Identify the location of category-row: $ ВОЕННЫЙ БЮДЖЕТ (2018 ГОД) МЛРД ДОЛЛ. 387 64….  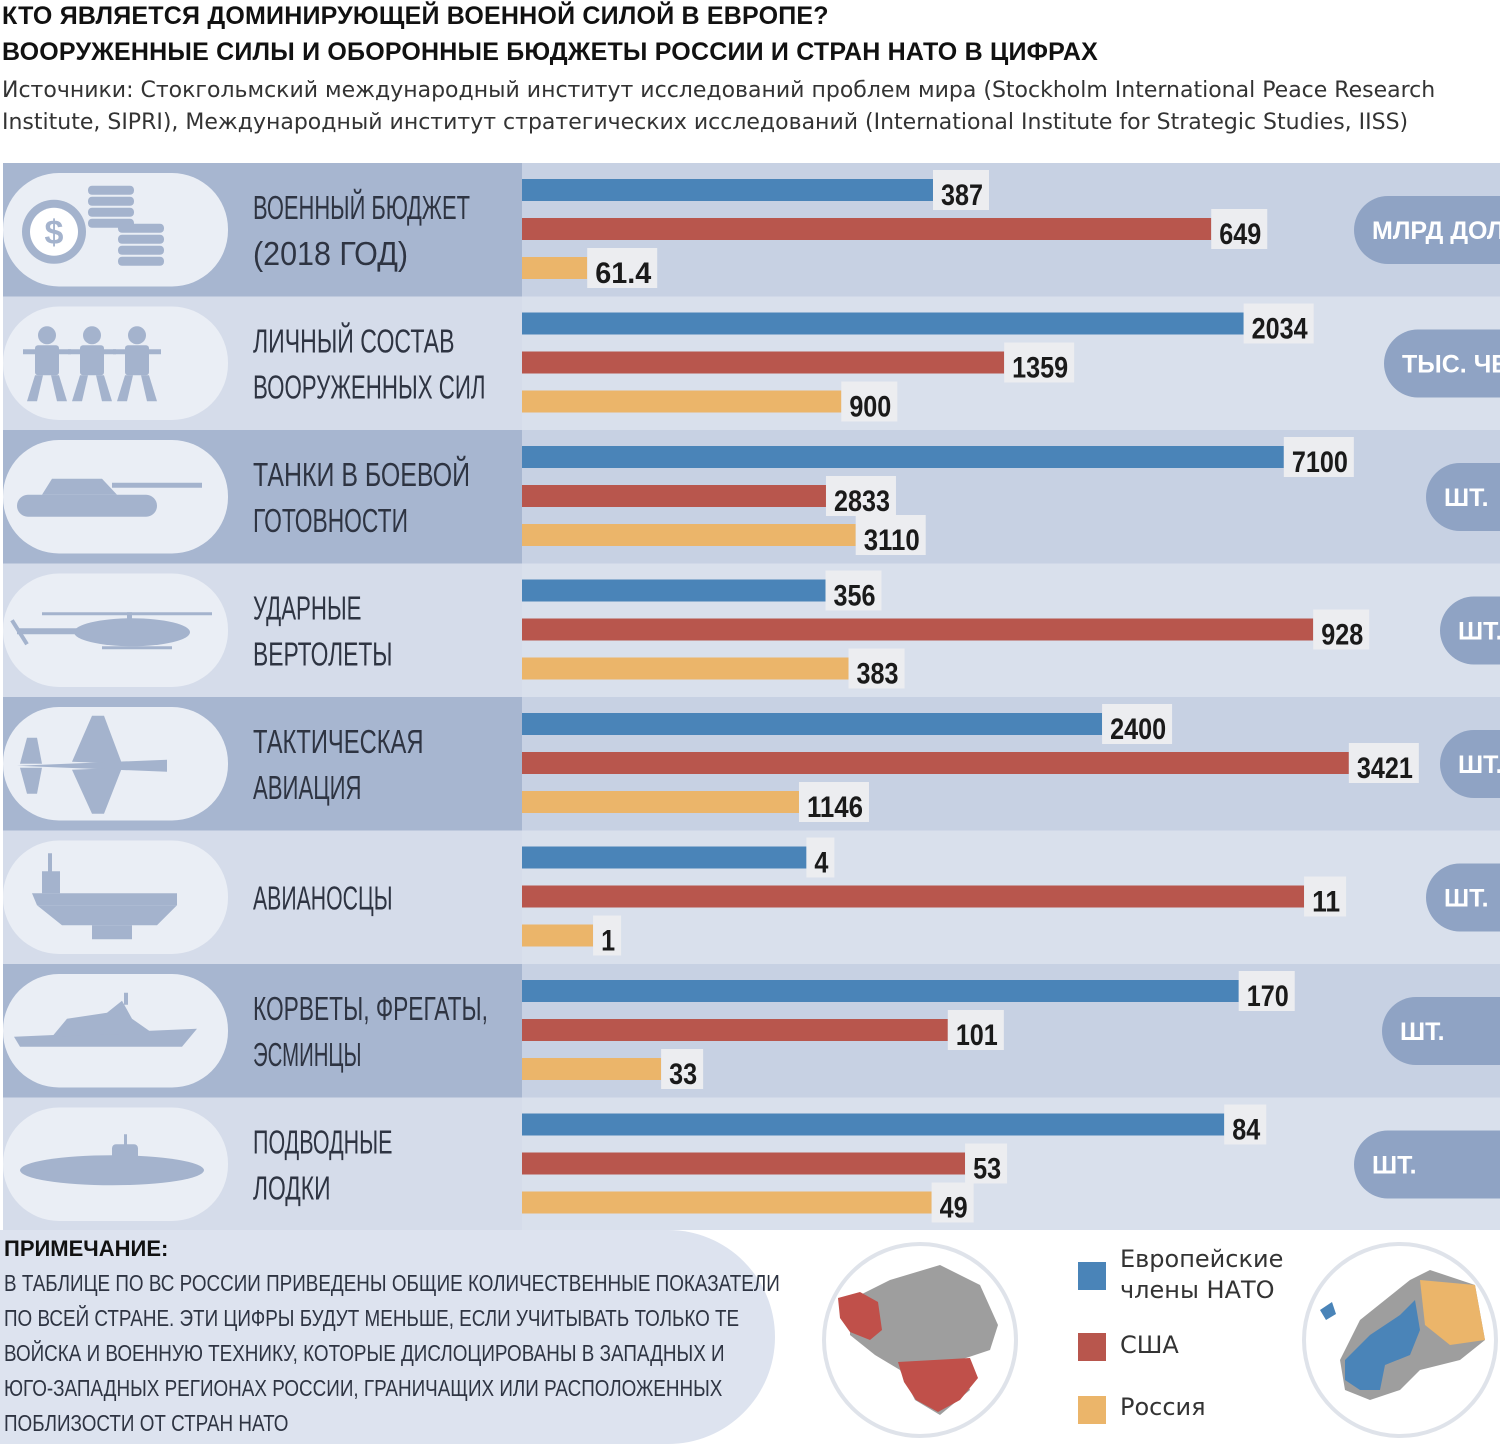
(751, 230).